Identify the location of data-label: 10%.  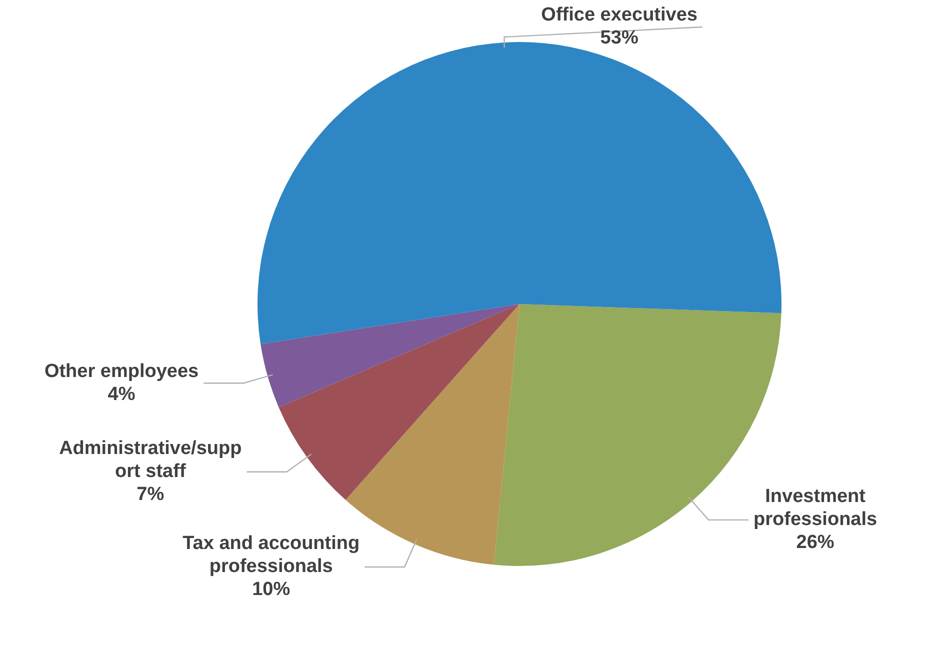
(271, 589).